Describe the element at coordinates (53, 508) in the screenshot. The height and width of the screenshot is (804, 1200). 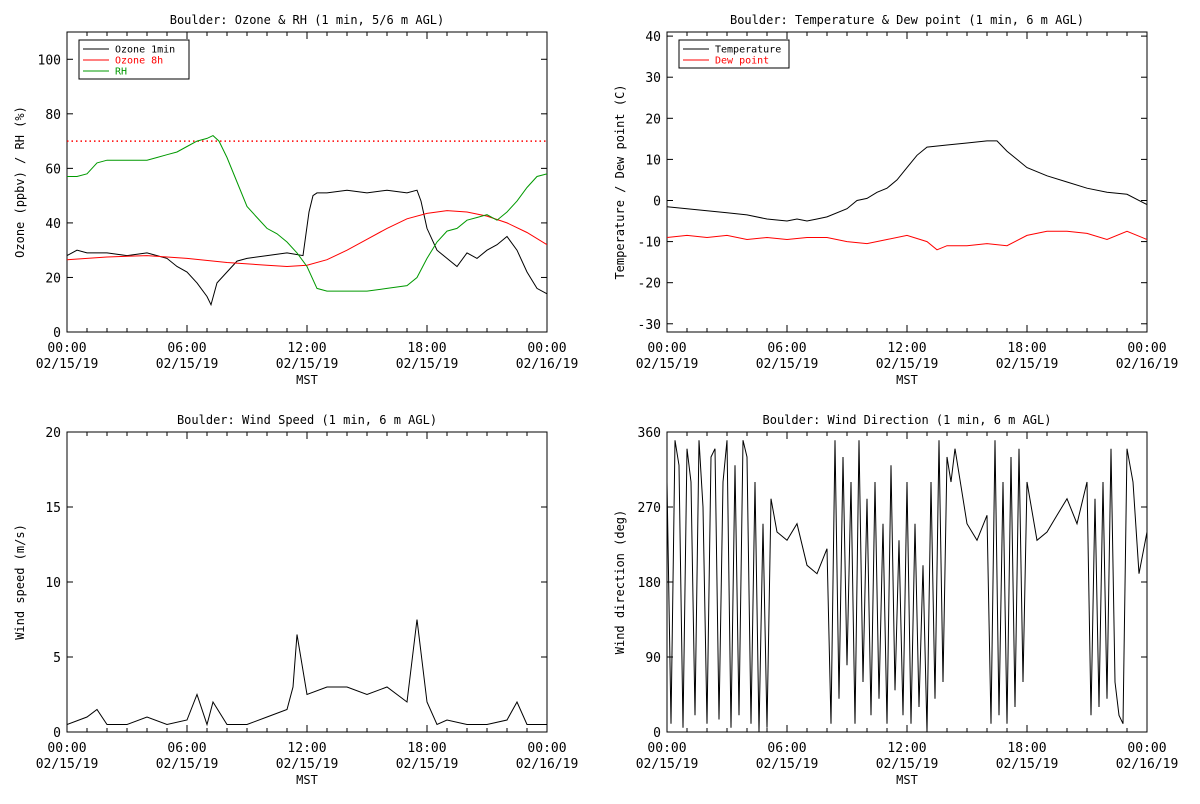
I see `y-tick-label: 15` at that location.